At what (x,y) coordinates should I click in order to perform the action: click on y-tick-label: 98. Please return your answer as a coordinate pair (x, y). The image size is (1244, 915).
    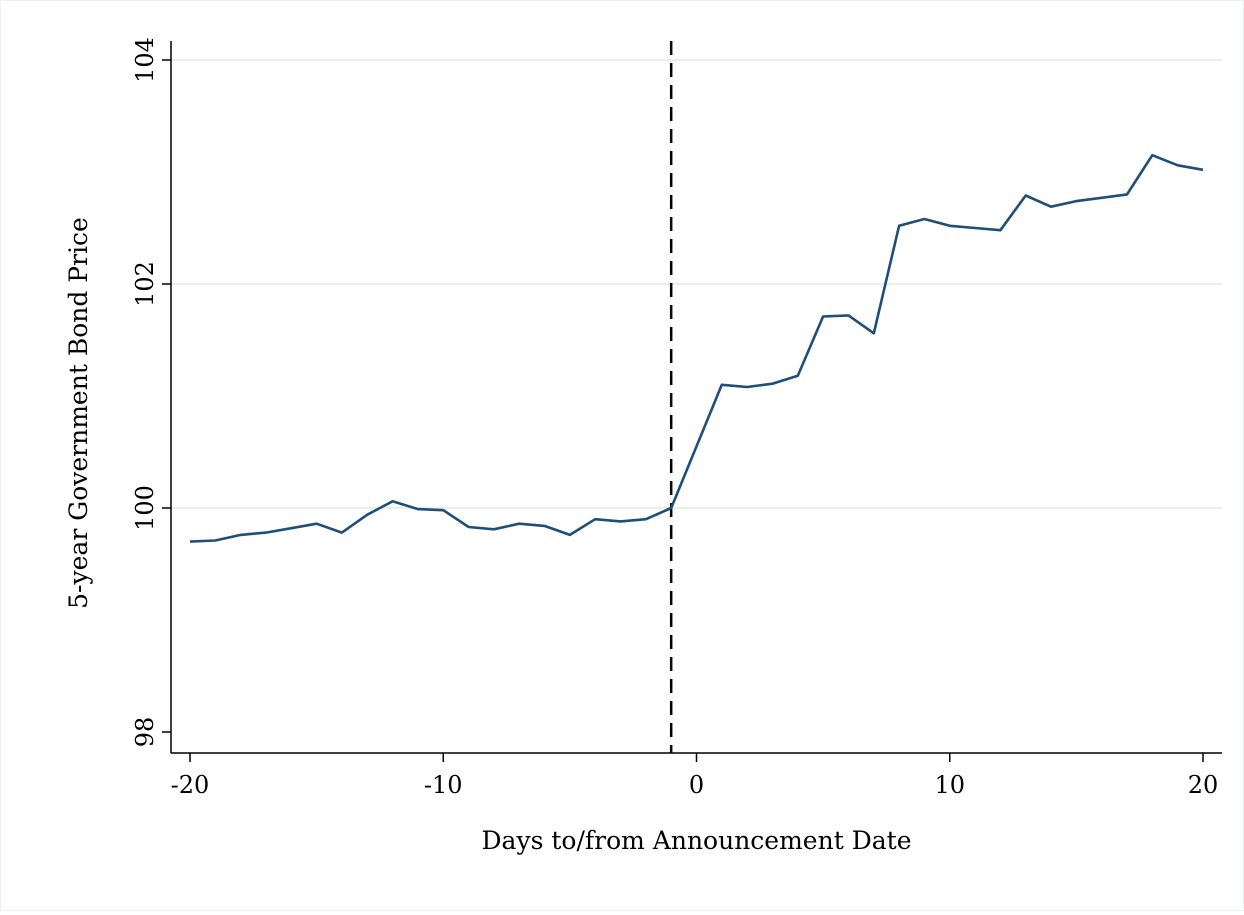
    Looking at the image, I should click on (145, 732).